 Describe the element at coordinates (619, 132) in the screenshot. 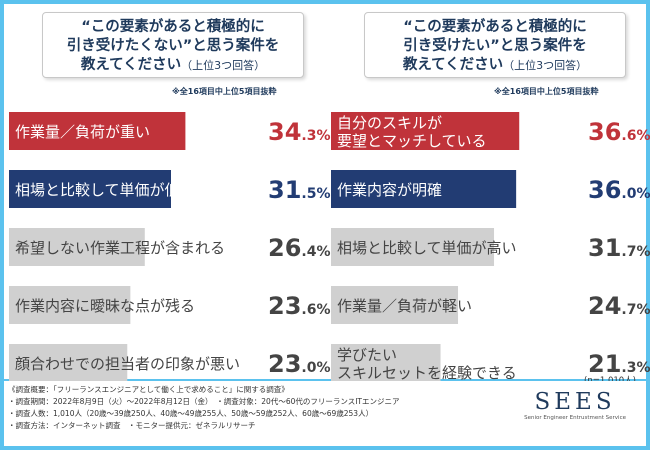

I see `right-bar-value-1: 36.6%` at that location.